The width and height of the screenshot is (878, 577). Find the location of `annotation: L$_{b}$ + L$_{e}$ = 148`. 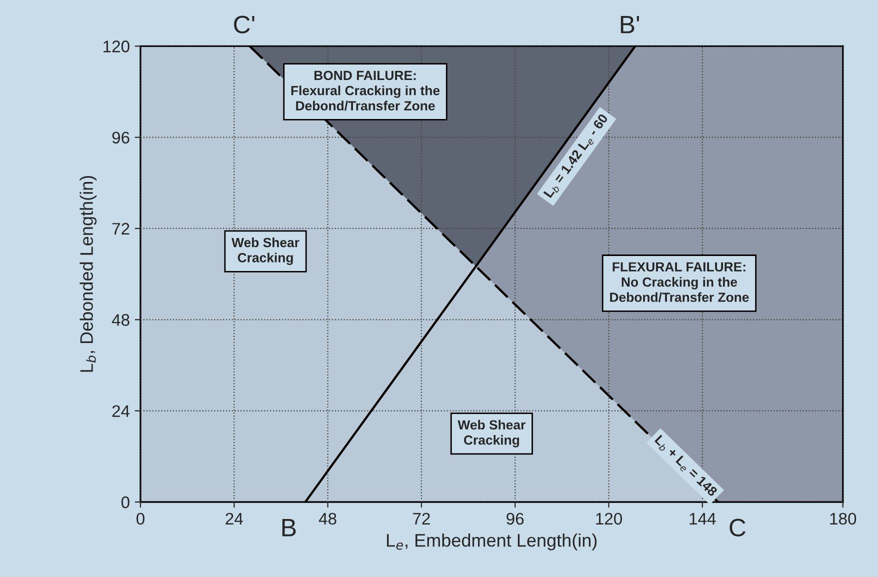

annotation: L$_{b}$ + L$_{e}$ = 148 is located at coordinates (685, 466).